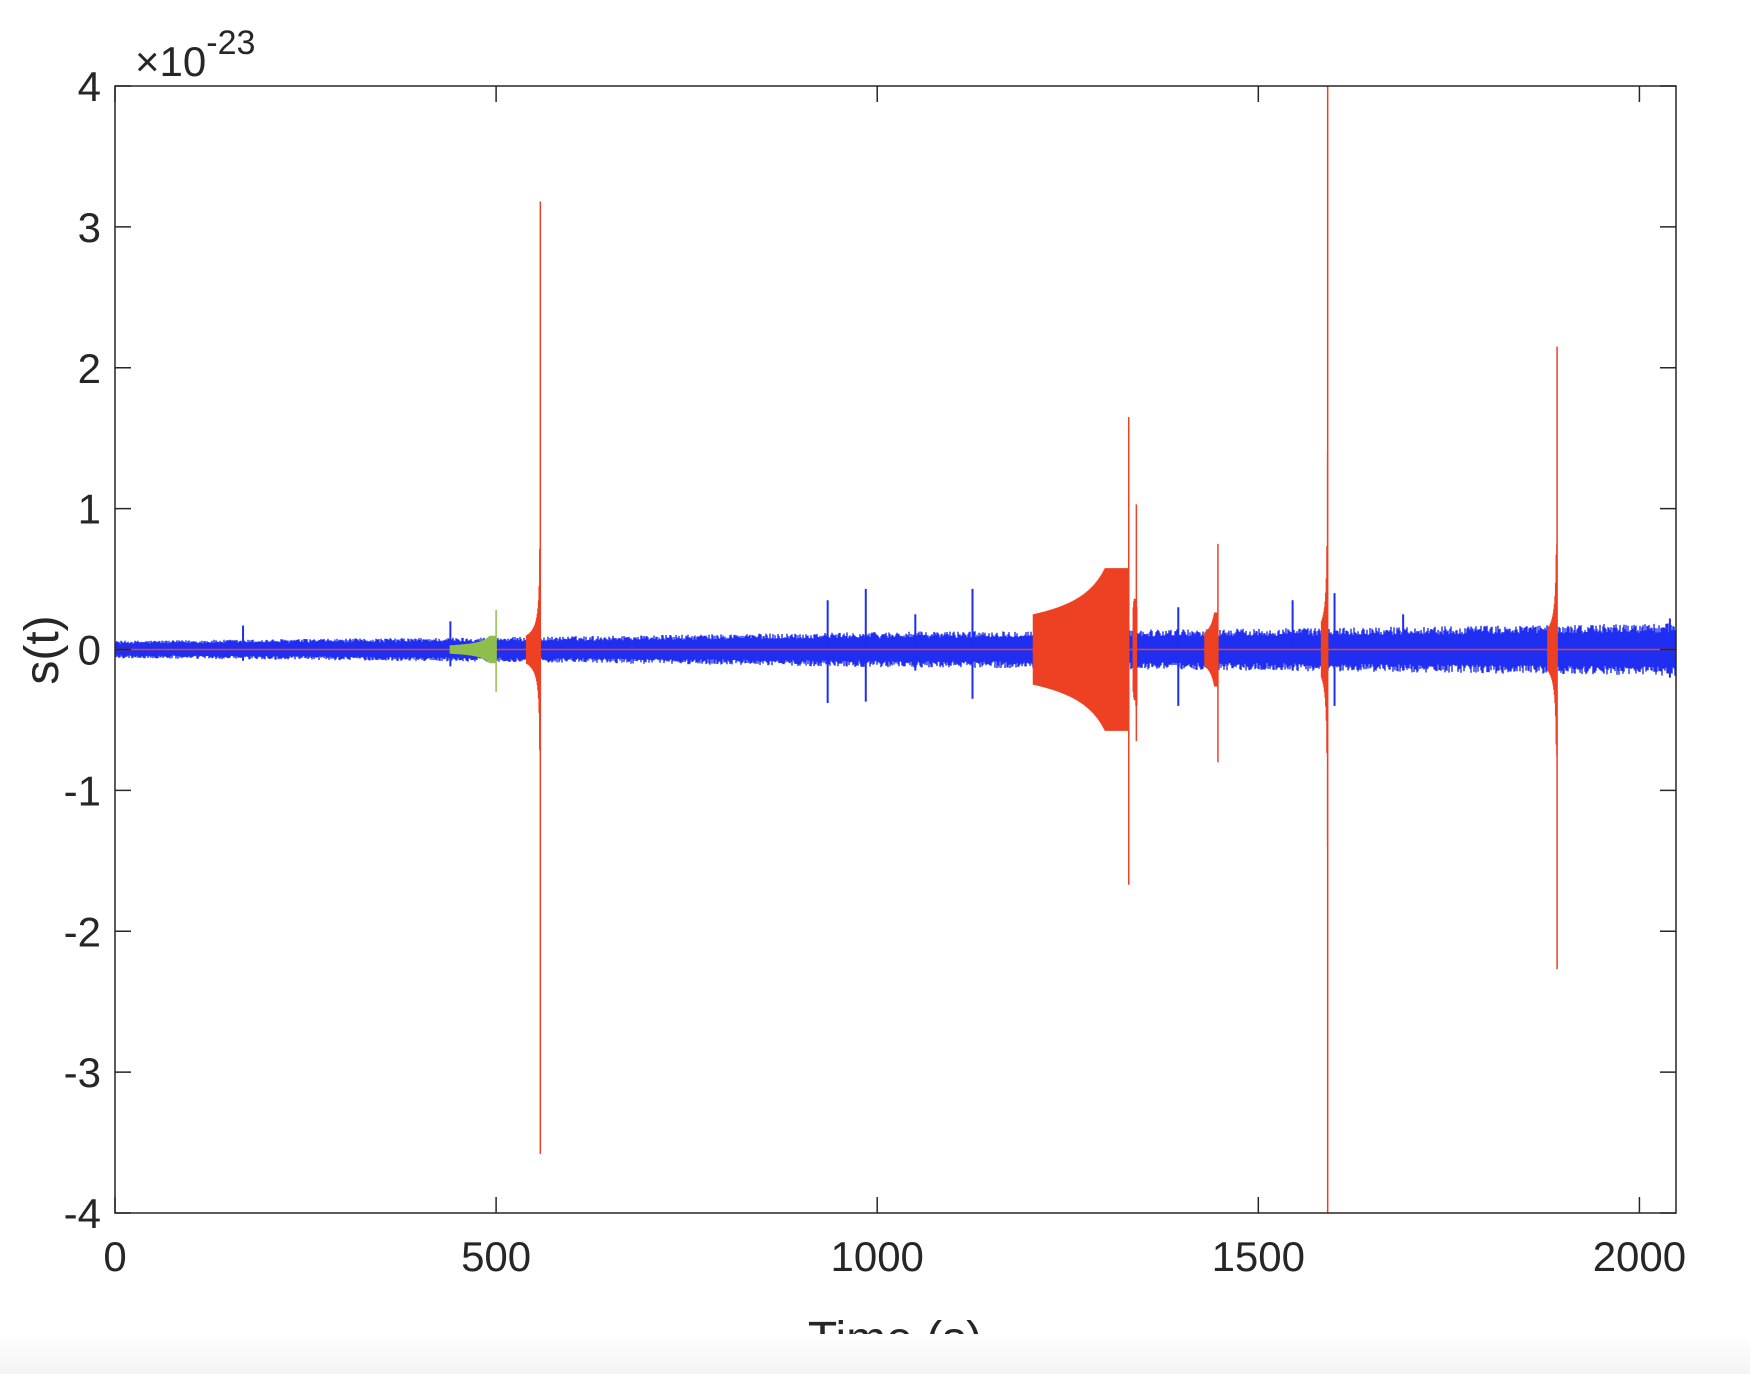  I want to click on y-tick-label: 4, so click(89, 86).